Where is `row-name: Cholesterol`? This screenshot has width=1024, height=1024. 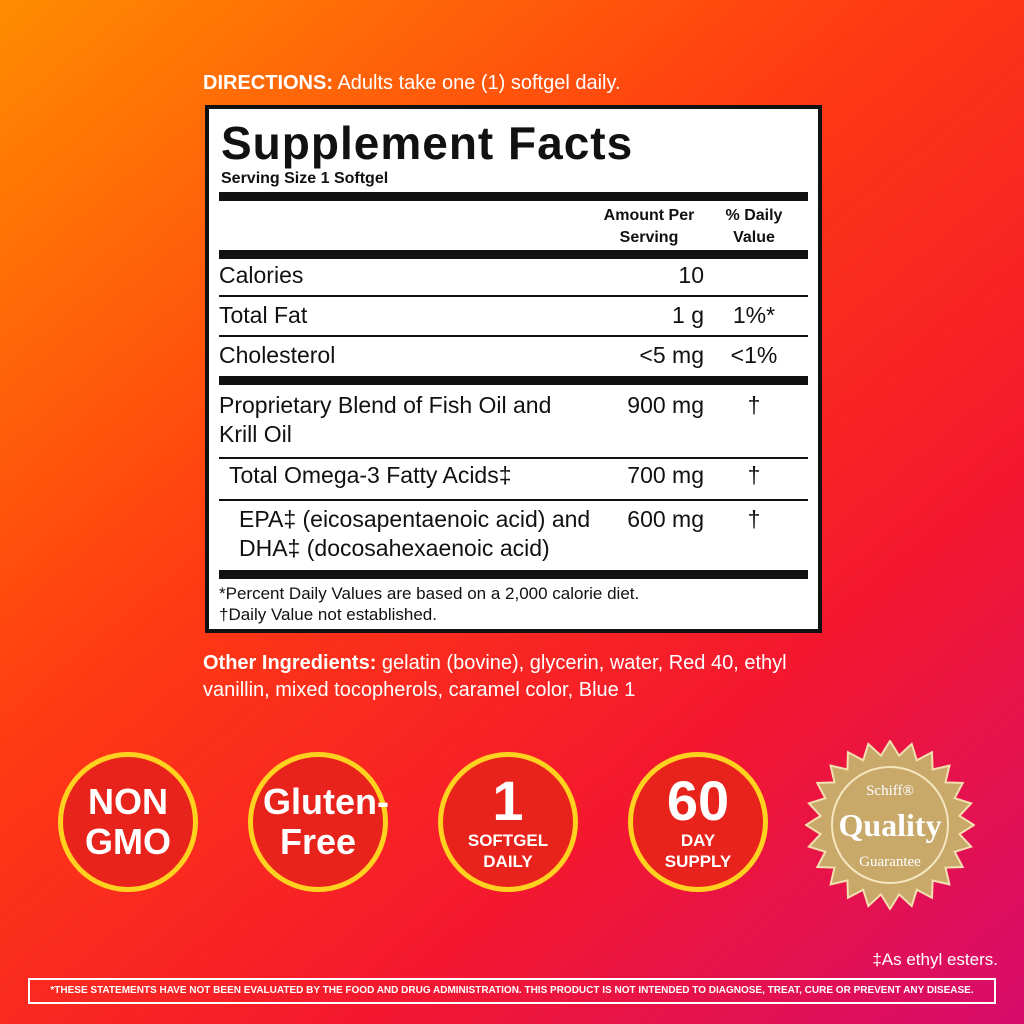 row-name: Cholesterol is located at coordinates (277, 355).